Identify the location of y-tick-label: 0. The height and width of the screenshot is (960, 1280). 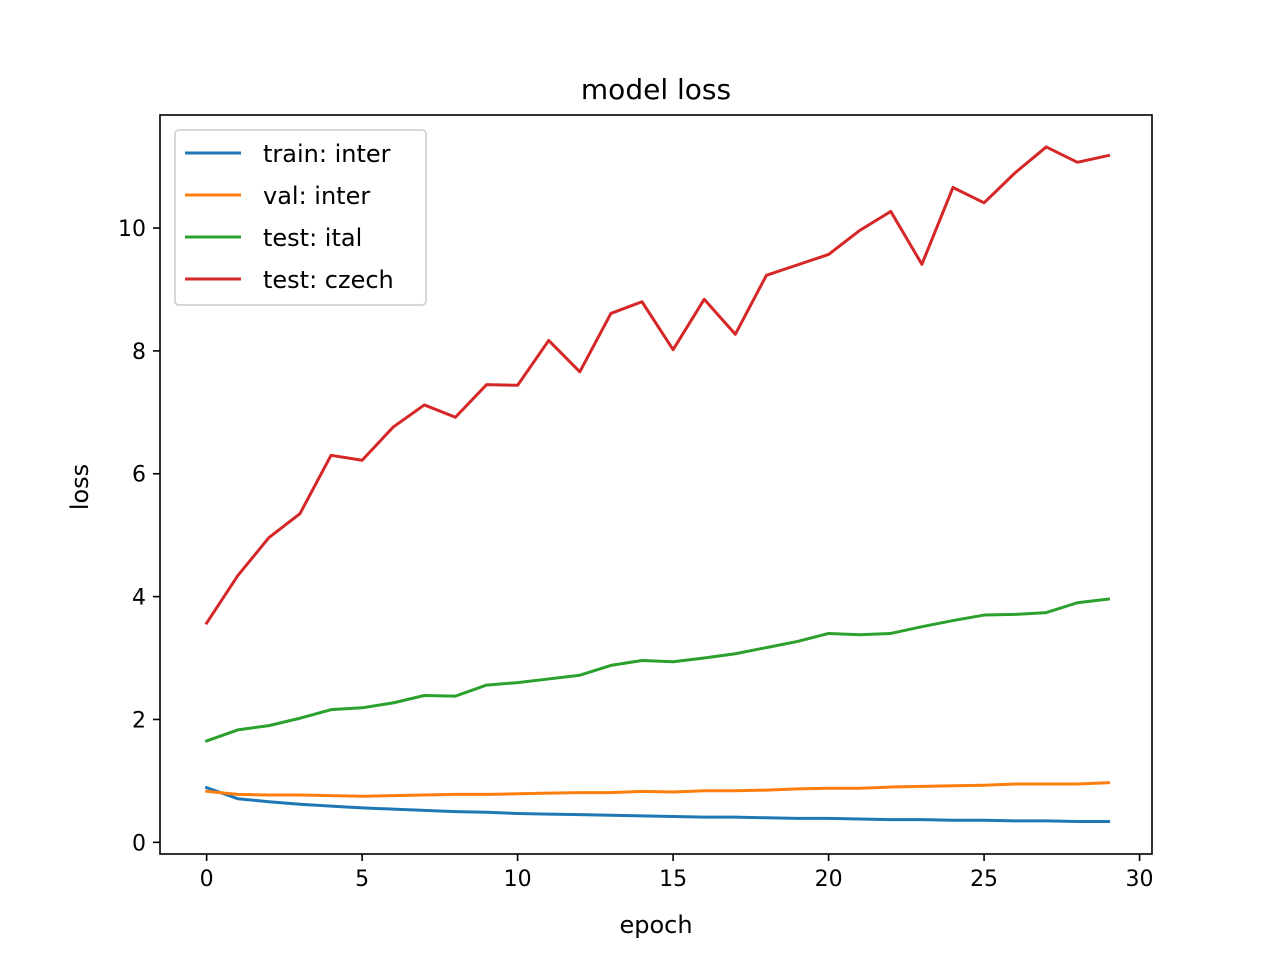
(139, 843).